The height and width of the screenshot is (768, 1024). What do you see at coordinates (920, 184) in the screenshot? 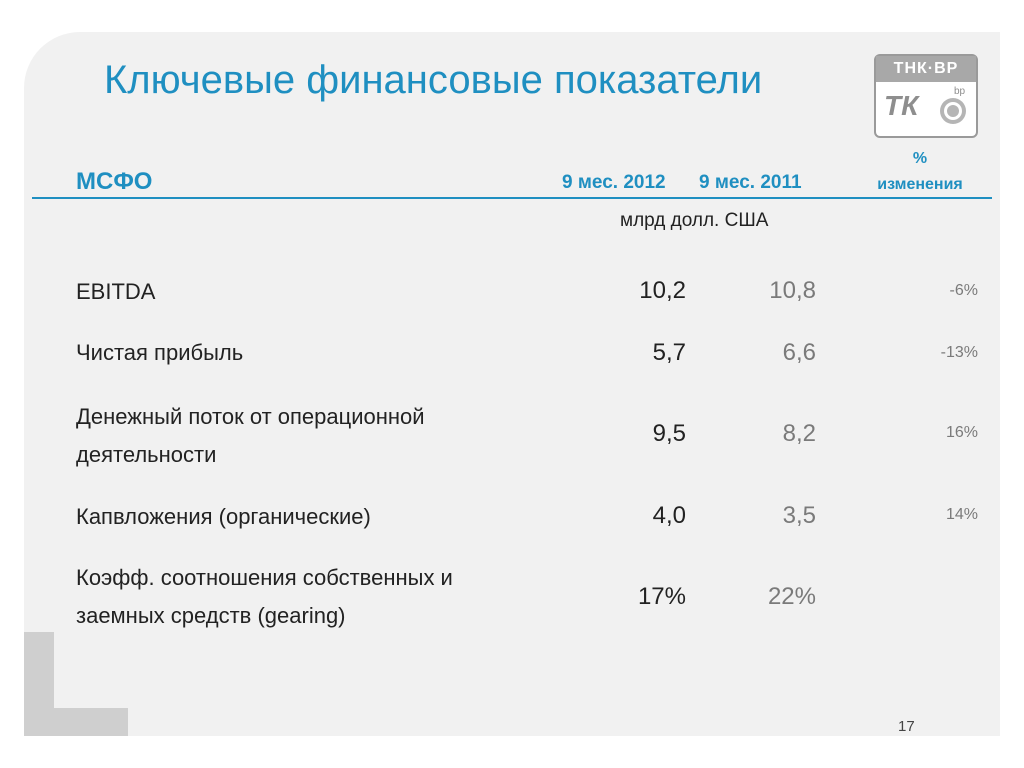
I see `change-header-word: изменения` at bounding box center [920, 184].